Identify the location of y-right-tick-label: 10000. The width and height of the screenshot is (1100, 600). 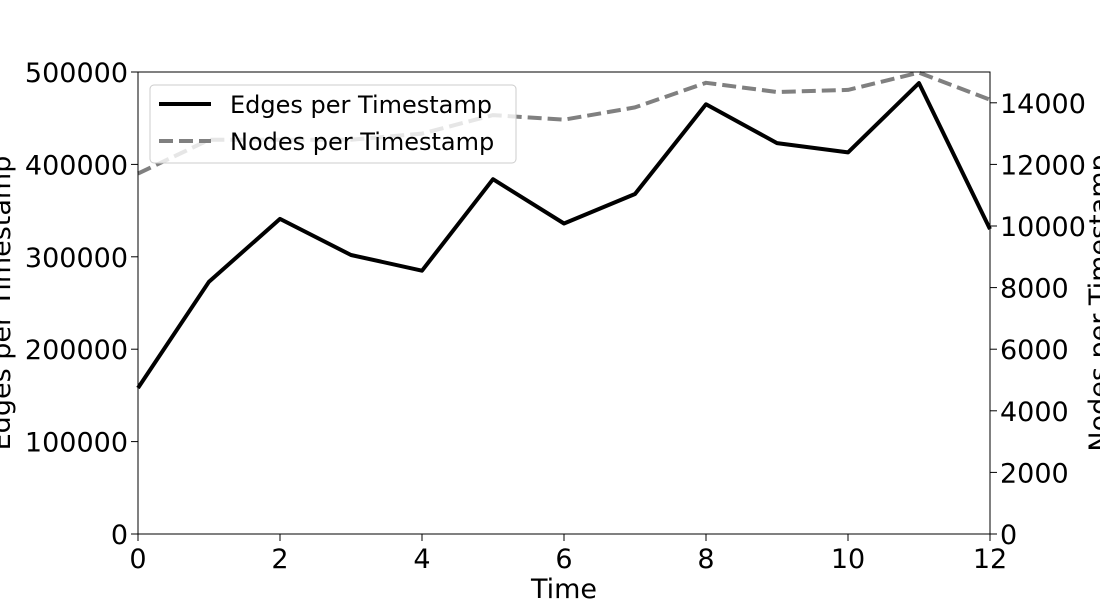
(1043, 227).